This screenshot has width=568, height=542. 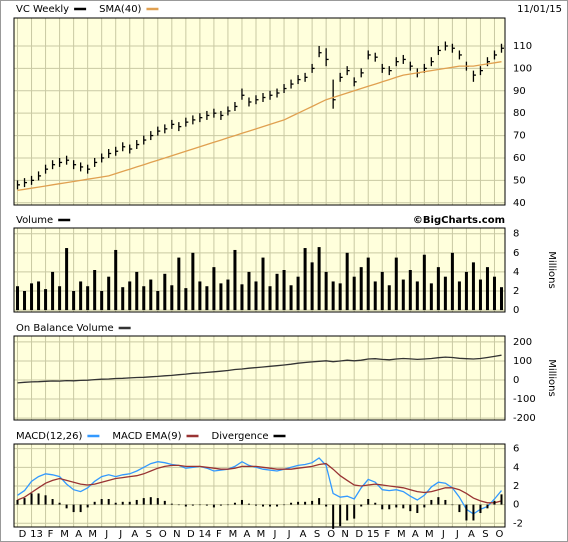 I want to click on x-tick-label: O, so click(x=163, y=534).